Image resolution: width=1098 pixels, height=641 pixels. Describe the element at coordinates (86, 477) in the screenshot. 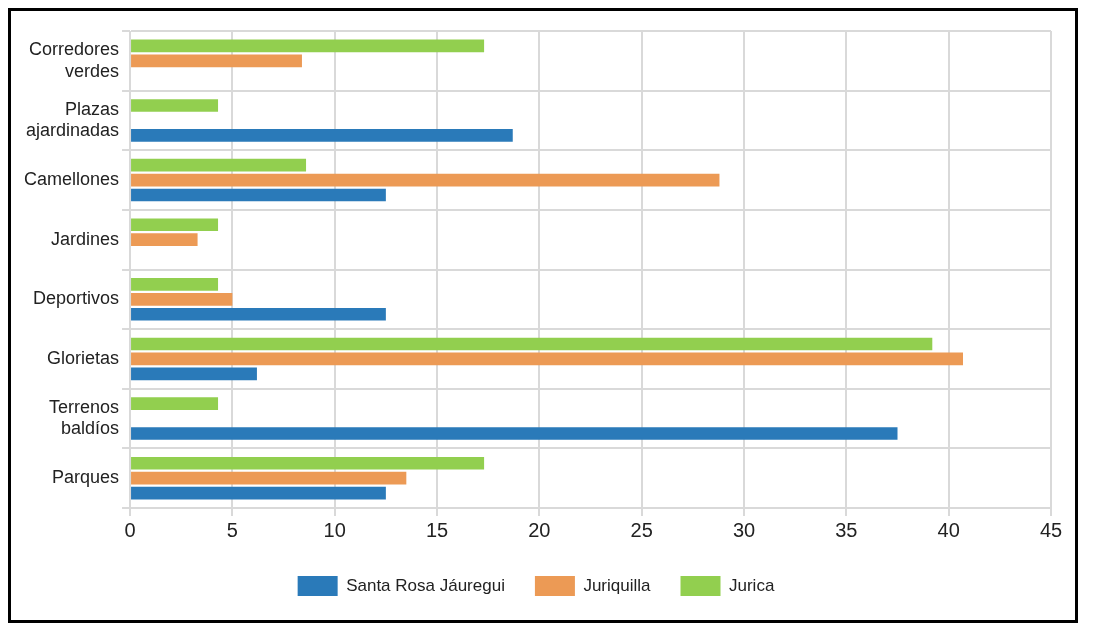

I see `y-tick-label: Parques` at that location.